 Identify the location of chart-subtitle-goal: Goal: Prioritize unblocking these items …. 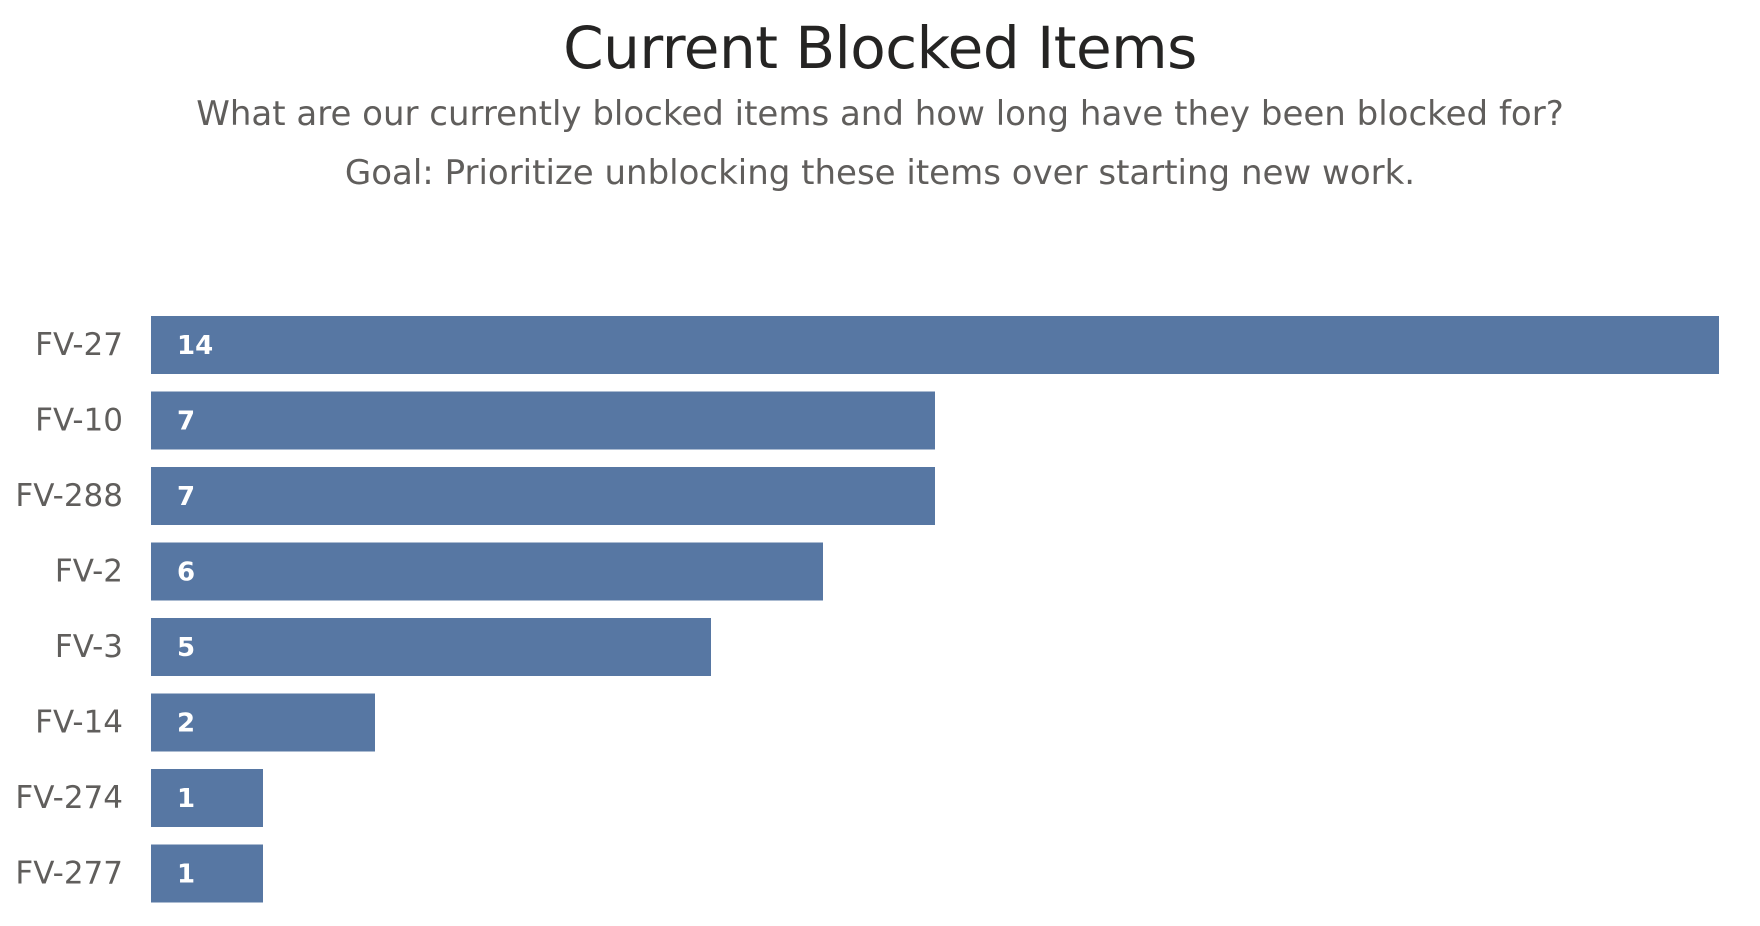
(880, 173).